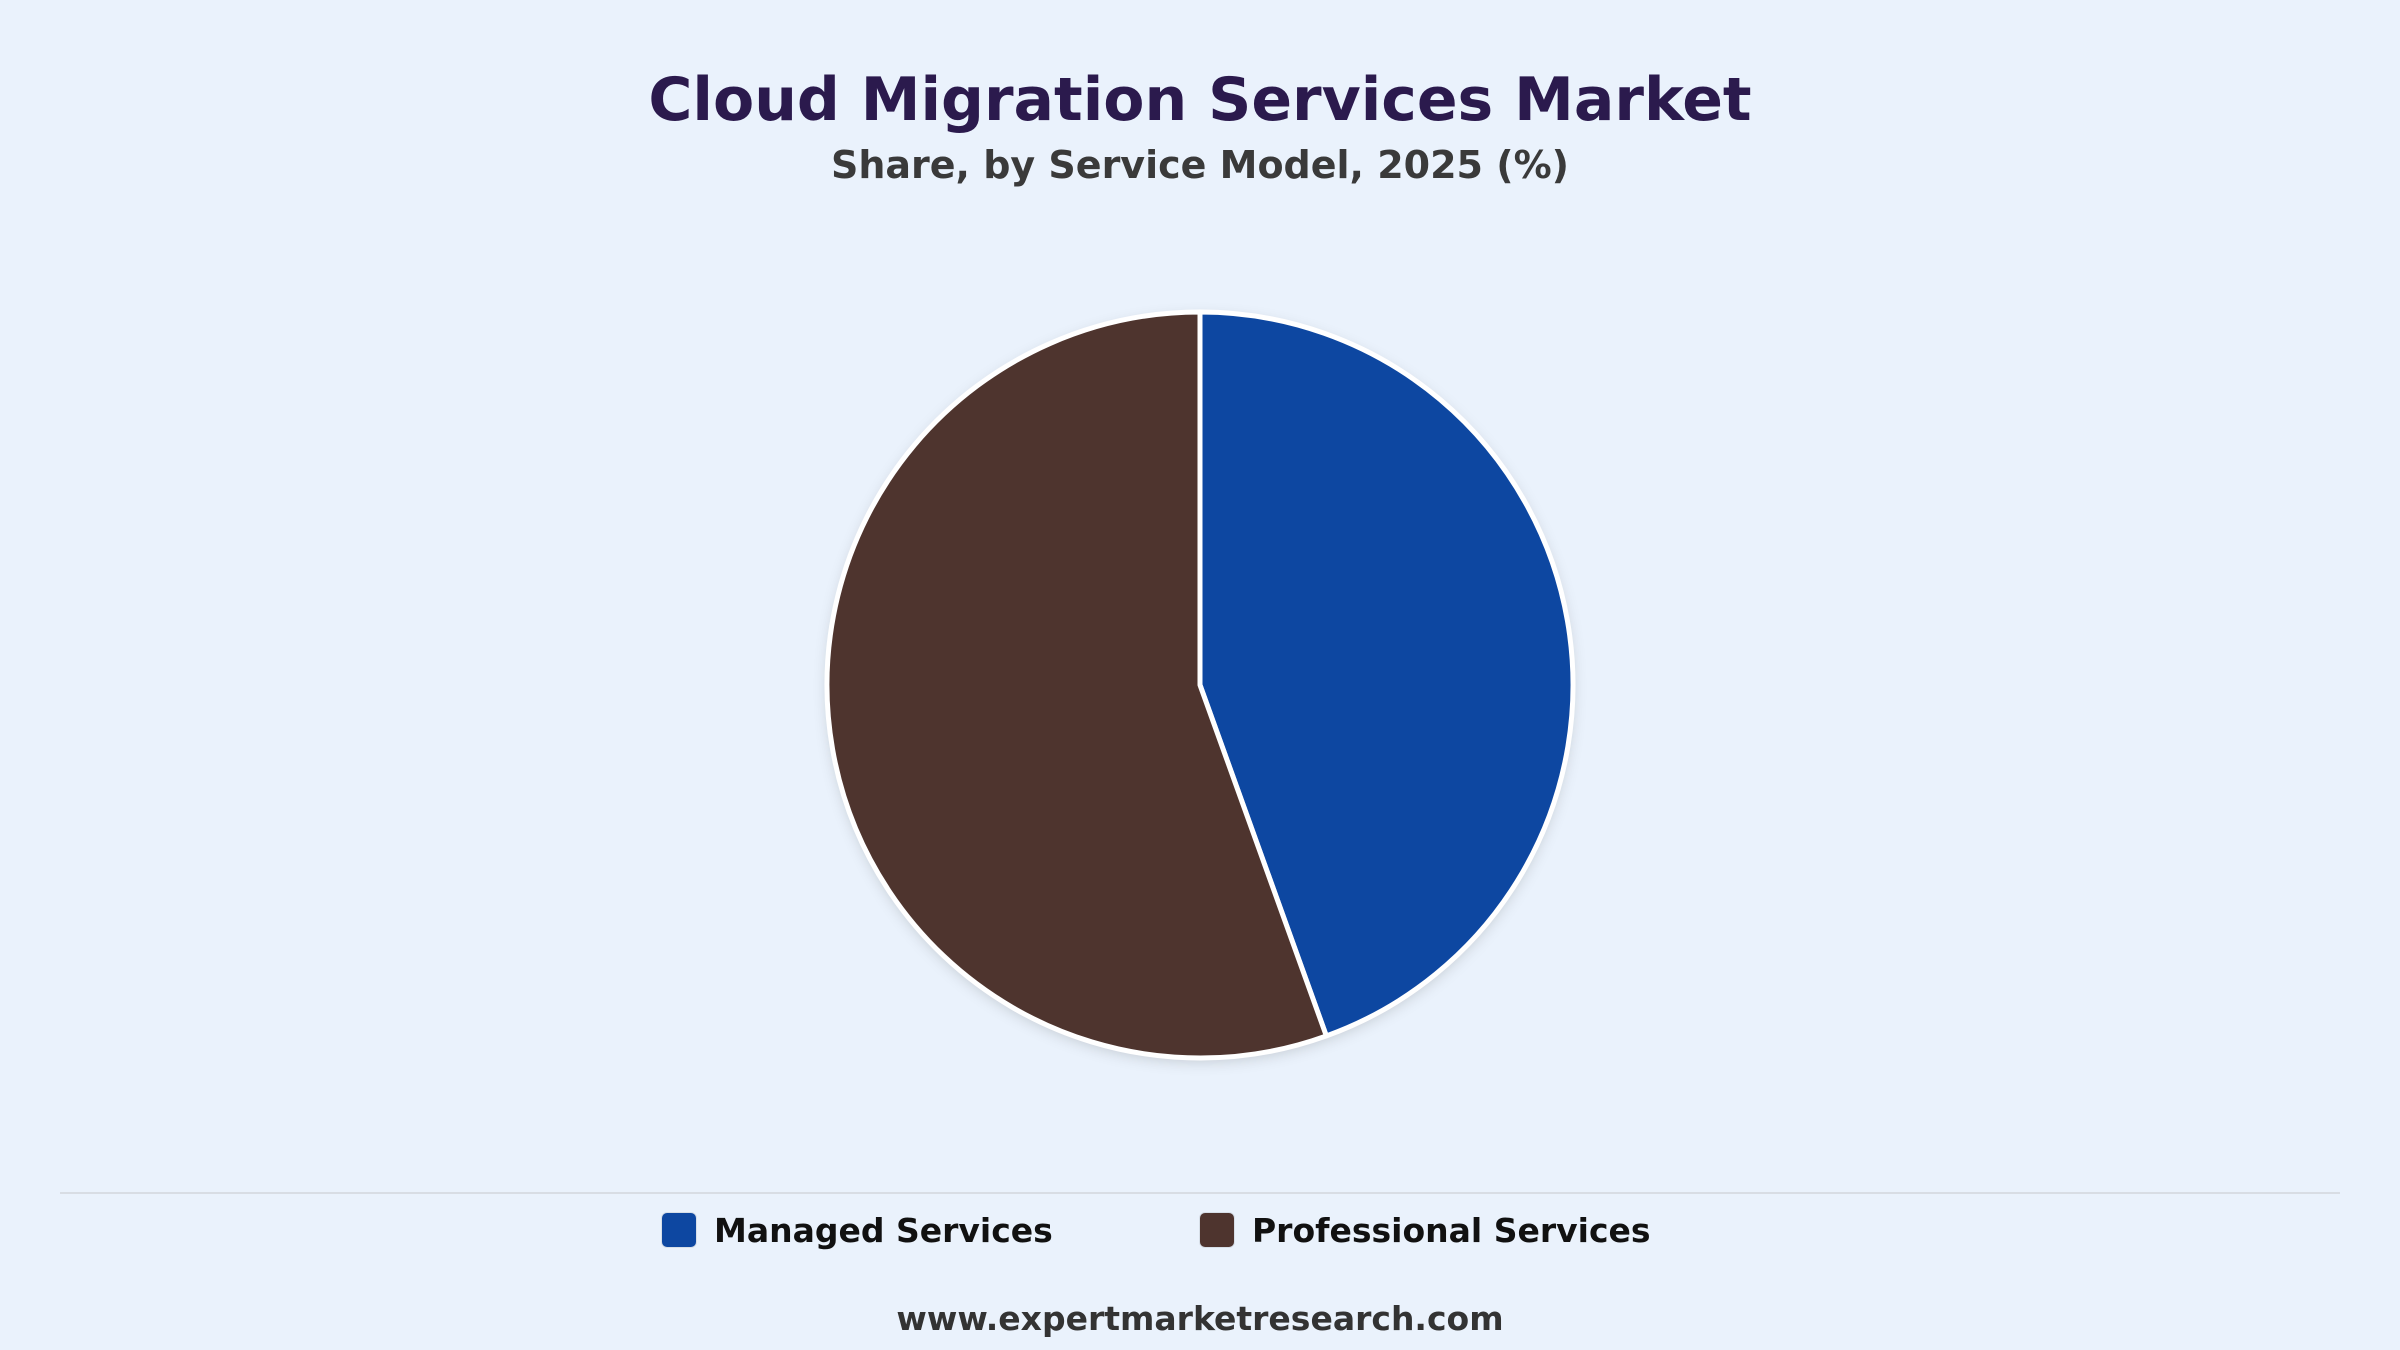 The width and height of the screenshot is (2400, 1350). I want to click on pie-slice-professional-services, so click(1076, 685).